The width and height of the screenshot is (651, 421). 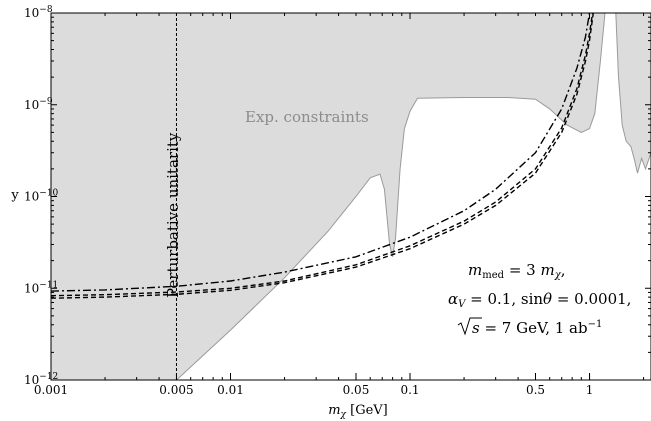 What do you see at coordinates (41, 379) in the screenshot?
I see `y-tick-label: 10⁻¹²` at bounding box center [41, 379].